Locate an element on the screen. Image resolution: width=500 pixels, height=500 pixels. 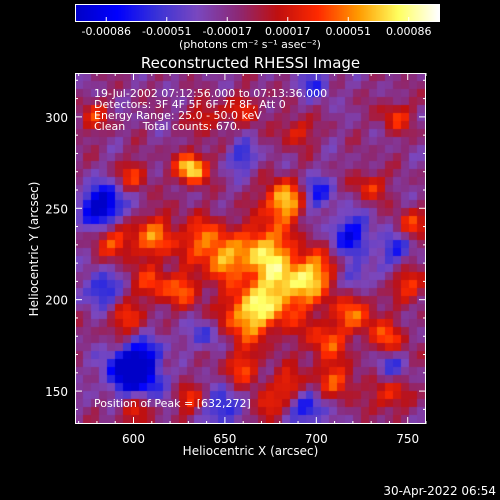
detectors-text: Detectors: 3F 4F 5F 6F 7F 8F, Att 0 is located at coordinates (190, 104).